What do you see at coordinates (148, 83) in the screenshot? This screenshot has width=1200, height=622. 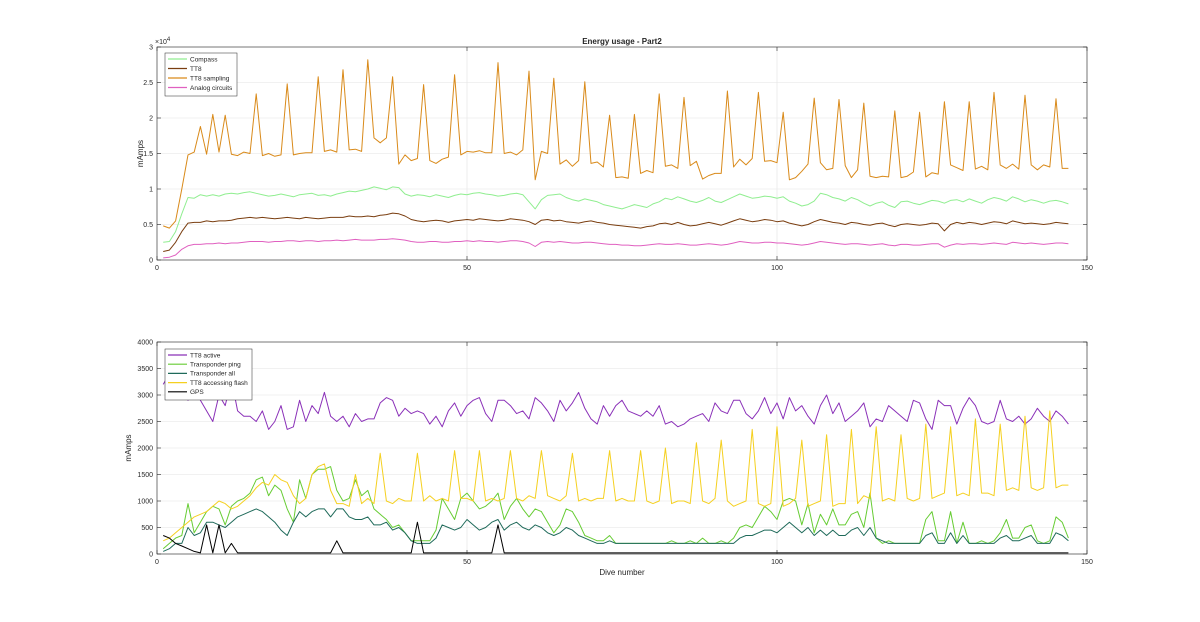 I see `y-tick-label: 2.5` at bounding box center [148, 83].